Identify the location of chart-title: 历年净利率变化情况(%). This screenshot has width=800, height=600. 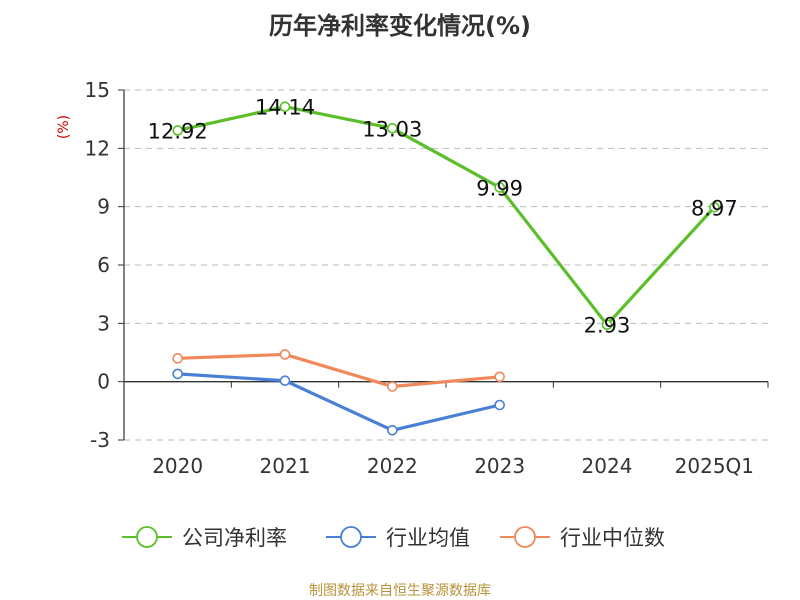
(400, 26).